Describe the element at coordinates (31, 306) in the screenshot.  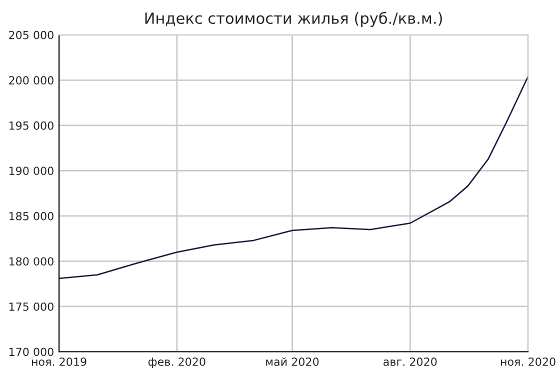
I see `y-tick-label: 175 000` at that location.